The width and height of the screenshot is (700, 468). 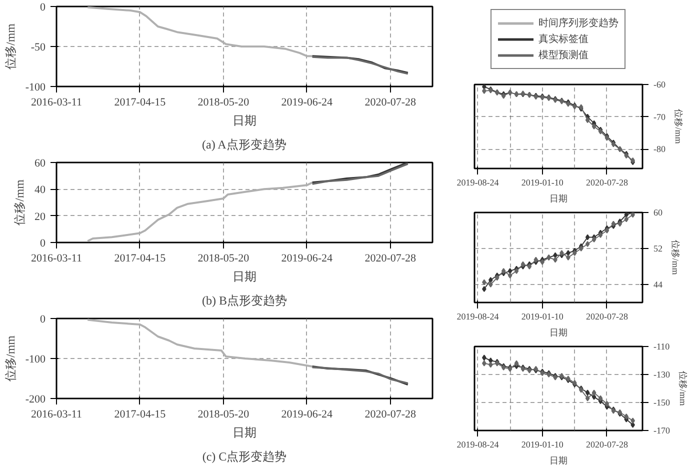 I want to click on legend-label: 模型预测值, so click(x=563, y=55).